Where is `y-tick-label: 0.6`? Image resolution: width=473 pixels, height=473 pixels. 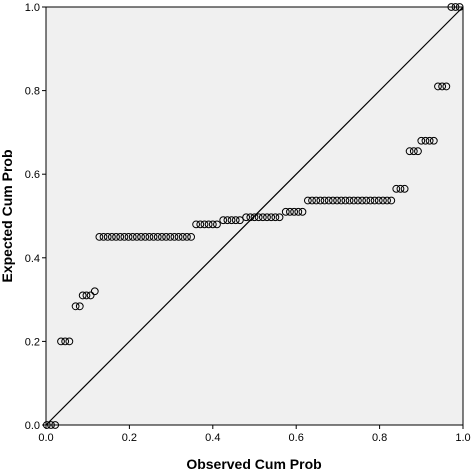
y-tick-label: 0.6 is located at coordinates (32, 175).